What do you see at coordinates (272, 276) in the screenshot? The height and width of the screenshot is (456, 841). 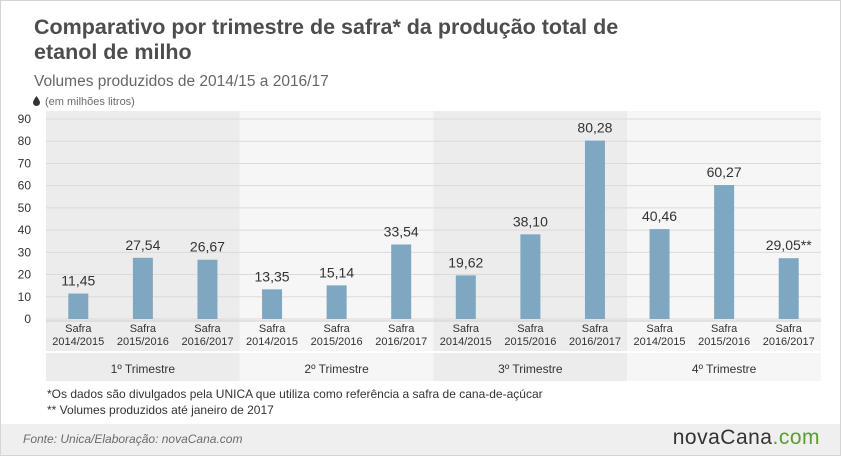 I see `bar-value-label: 13,35` at bounding box center [272, 276].